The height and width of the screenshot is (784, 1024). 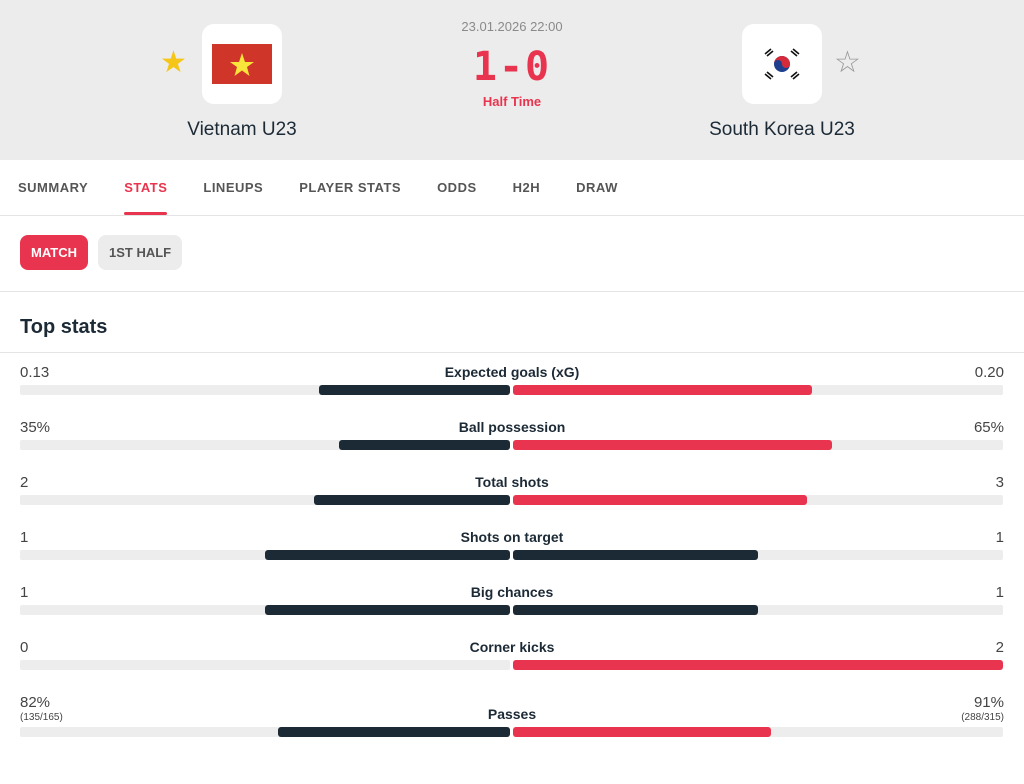 What do you see at coordinates (140, 252) in the screenshot?
I see `period-1st-half-button: 1ST HALF` at bounding box center [140, 252].